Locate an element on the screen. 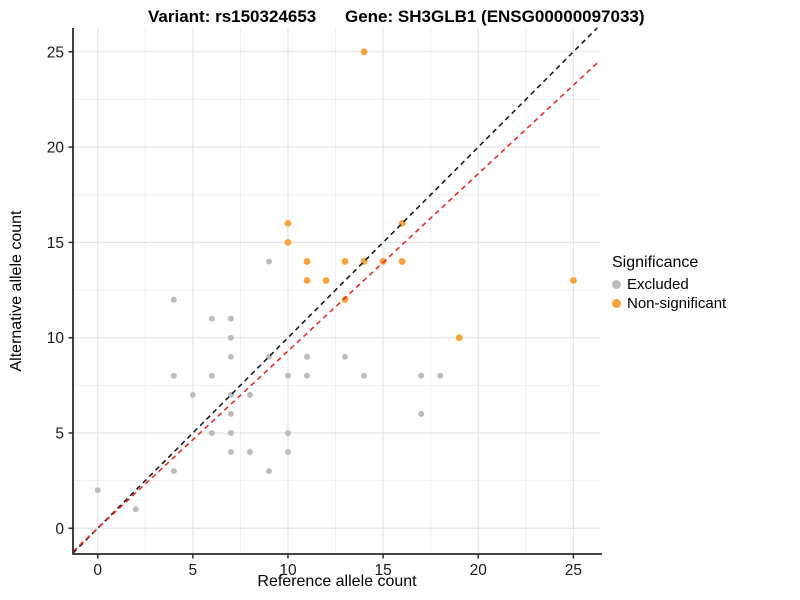 The image size is (800, 600). x-tick-label: 20 is located at coordinates (479, 570).